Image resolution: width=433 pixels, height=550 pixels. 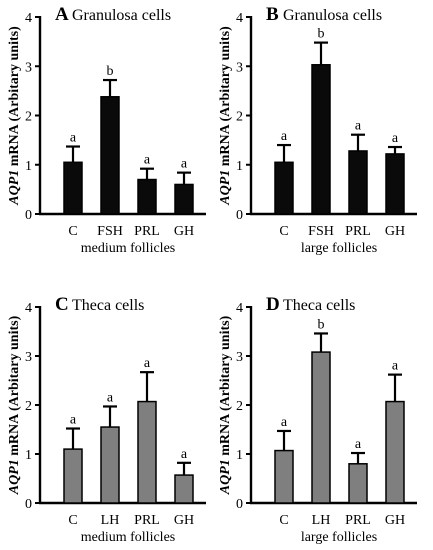 What do you see at coordinates (62, 304) in the screenshot?
I see `panel-letter: C` at bounding box center [62, 304].